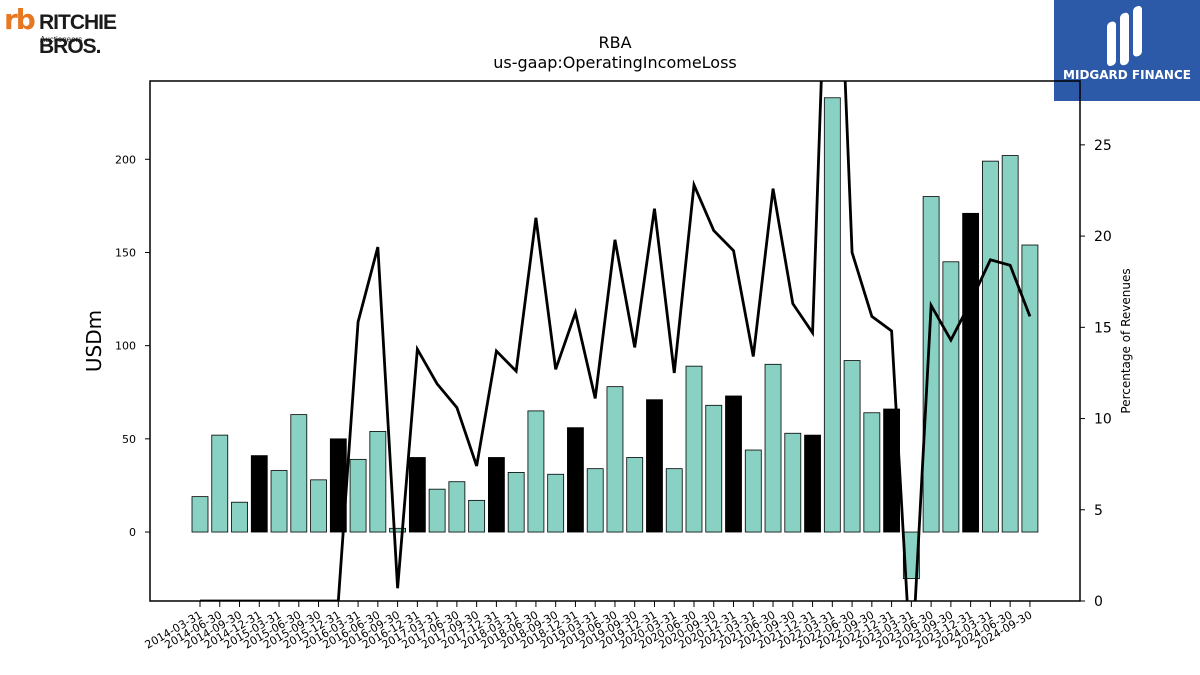 The width and height of the screenshot is (1200, 675). What do you see at coordinates (1103, 237) in the screenshot?
I see `y2-tick-label: 20` at bounding box center [1103, 237].